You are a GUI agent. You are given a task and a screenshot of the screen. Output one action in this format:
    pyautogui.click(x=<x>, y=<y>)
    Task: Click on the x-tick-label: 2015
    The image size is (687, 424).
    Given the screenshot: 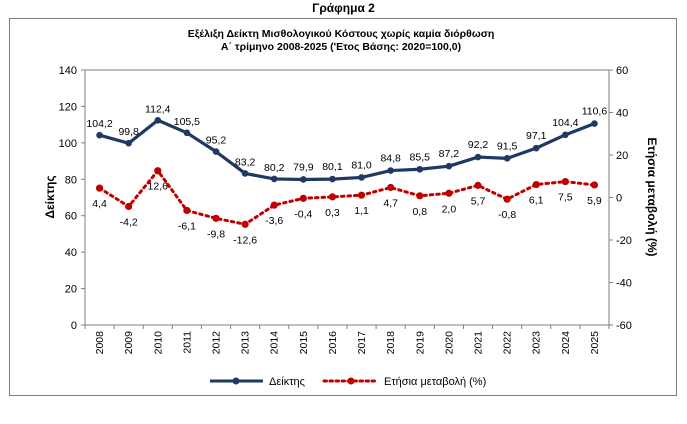 What is the action you would take?
    pyautogui.click(x=304, y=343)
    